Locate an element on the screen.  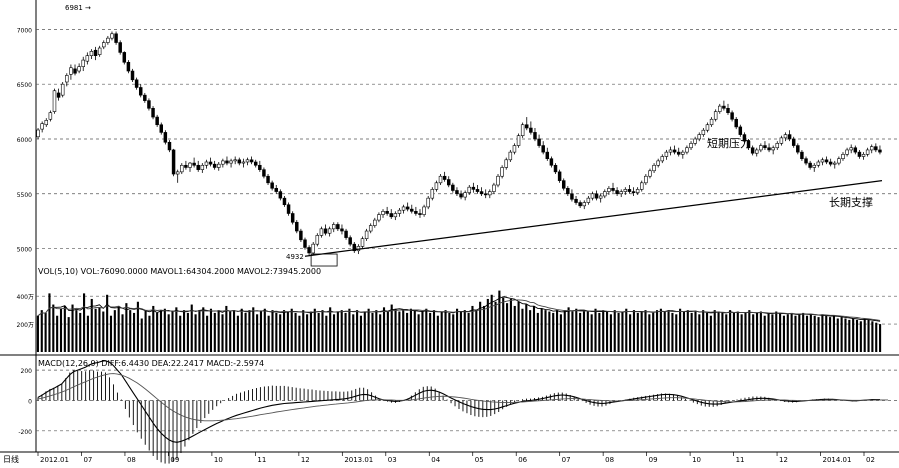
annotation-support: 长期支撑 is located at coordinates (851, 202).